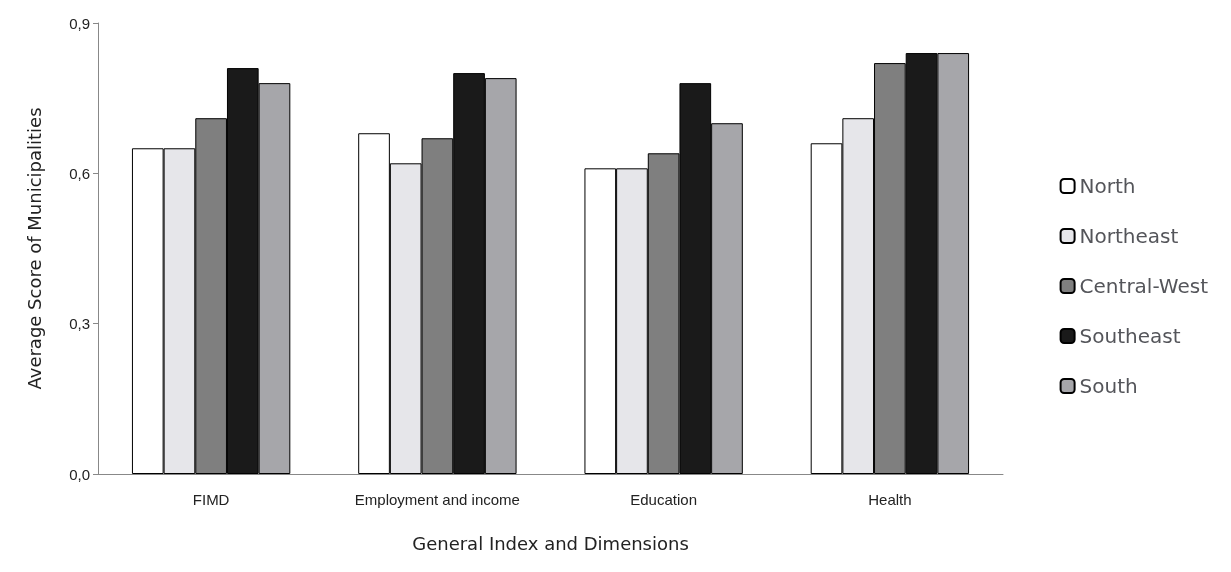  What do you see at coordinates (211, 499) in the screenshot?
I see `x-tick-label: FIMD` at bounding box center [211, 499].